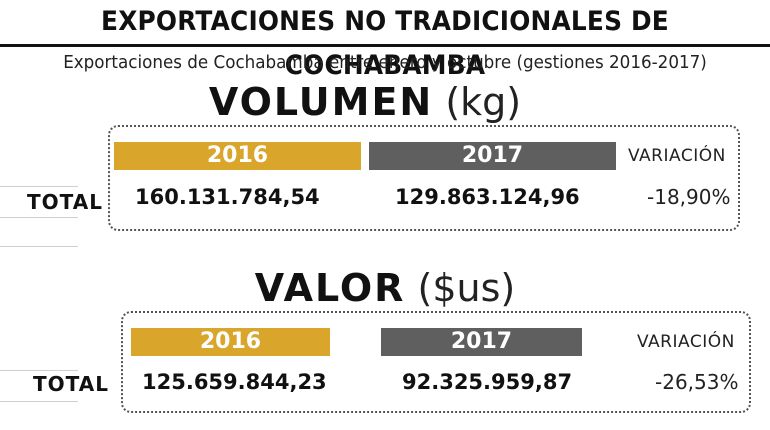  Describe the element at coordinates (492, 156) in the screenshot. I see `volumen-year-2017-header: 2017` at that location.